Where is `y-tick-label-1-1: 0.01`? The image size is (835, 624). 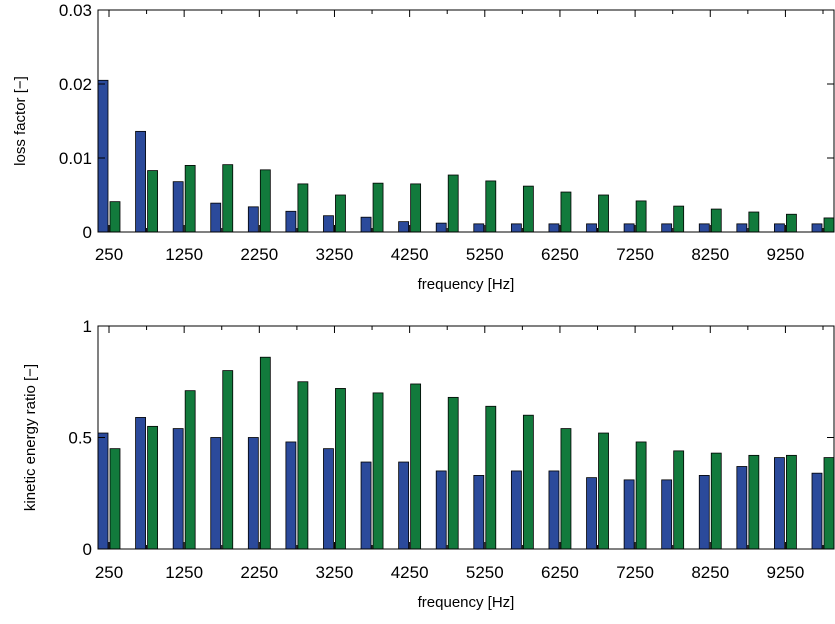 y-tick-label-1-1: 0.01 is located at coordinates (75, 158).